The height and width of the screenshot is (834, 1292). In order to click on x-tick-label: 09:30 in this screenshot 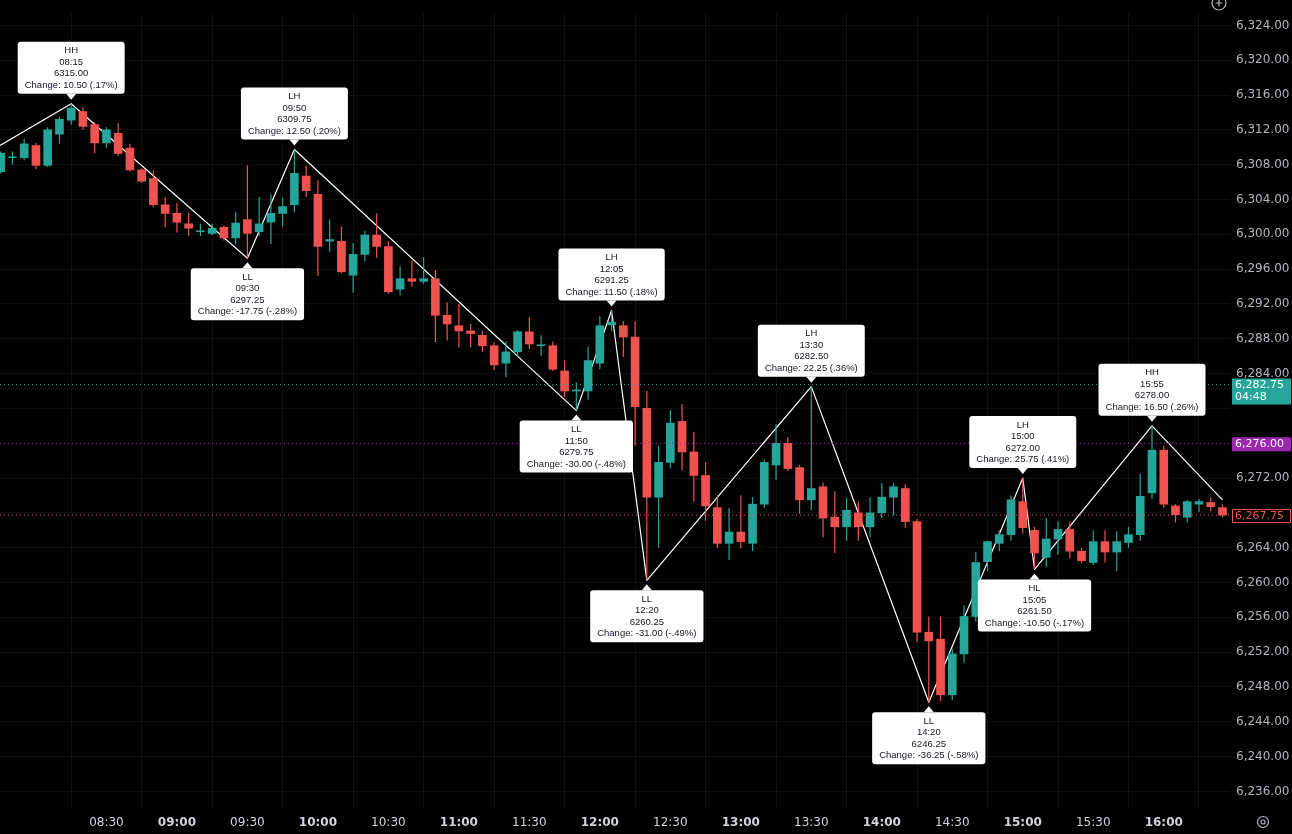, I will do `click(247, 822)`.